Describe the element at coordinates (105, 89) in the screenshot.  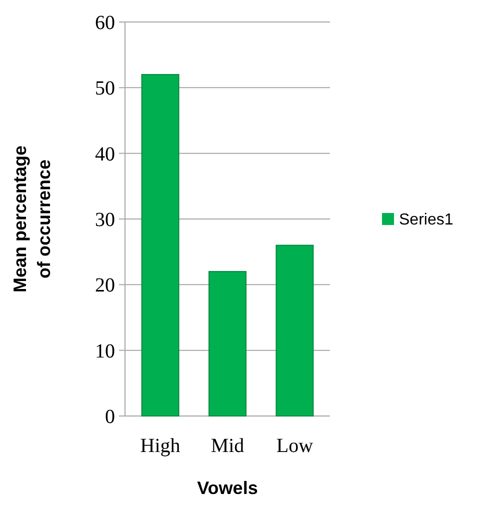
I see `y-tick-label: 50` at that location.